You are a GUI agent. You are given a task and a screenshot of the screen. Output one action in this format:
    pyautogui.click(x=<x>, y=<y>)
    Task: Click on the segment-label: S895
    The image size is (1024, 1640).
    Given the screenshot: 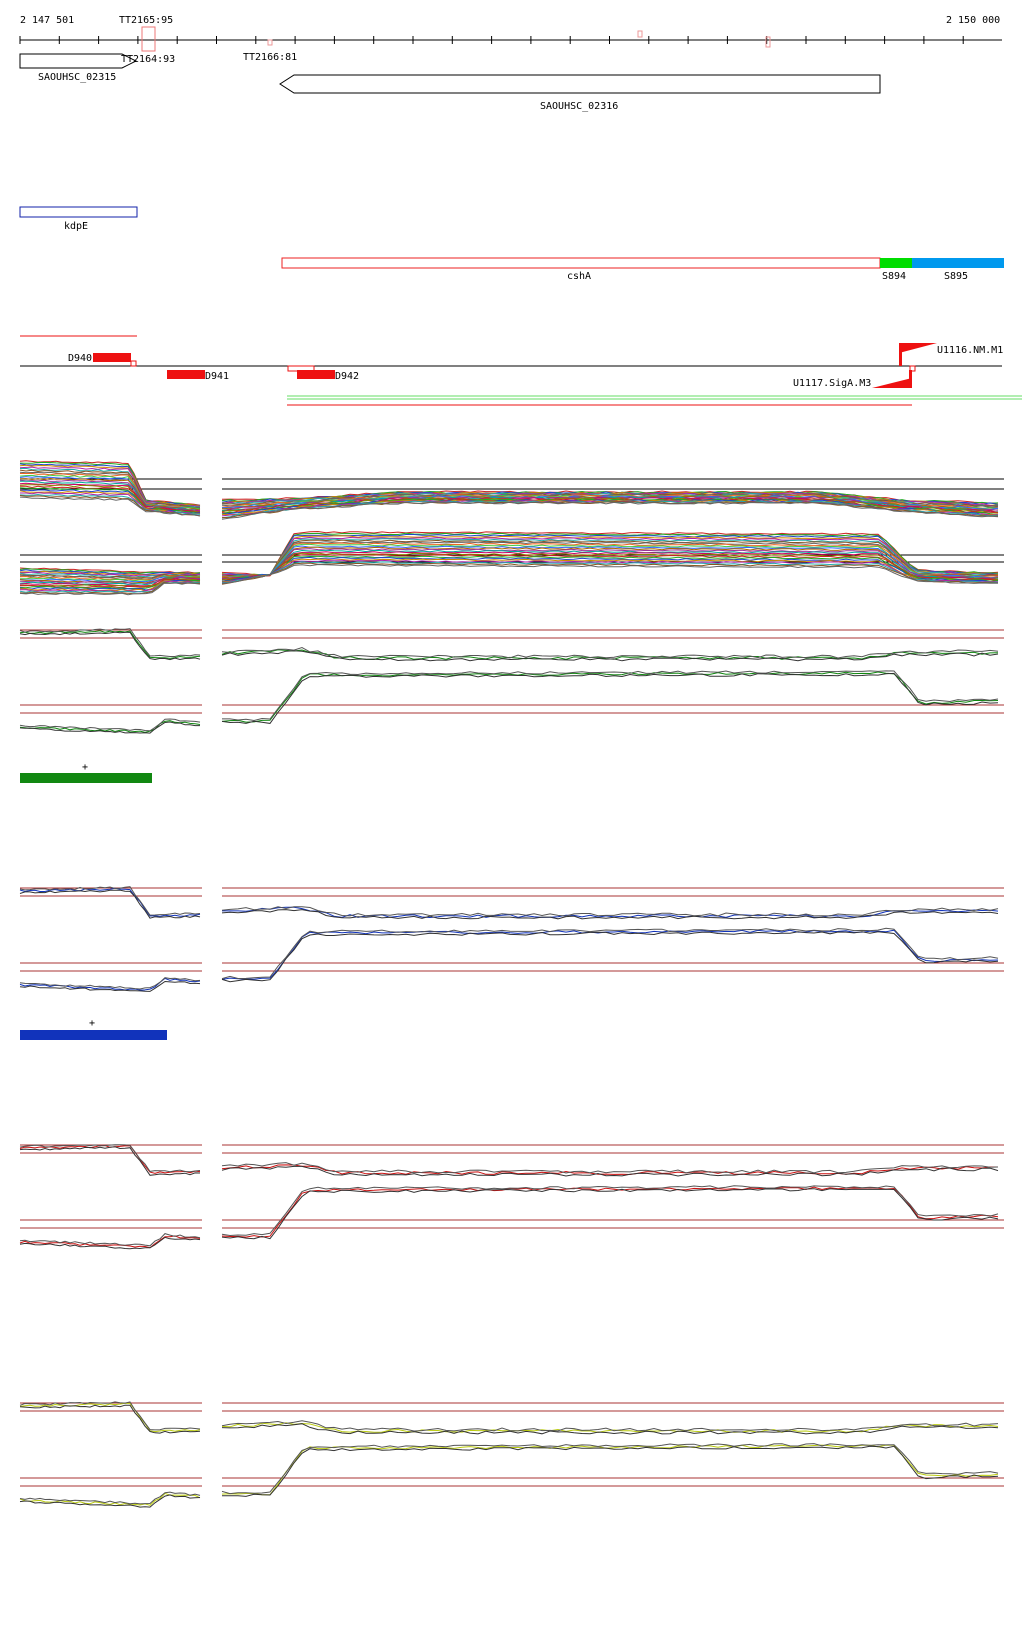 What is the action you would take?
    pyautogui.click(x=956, y=276)
    